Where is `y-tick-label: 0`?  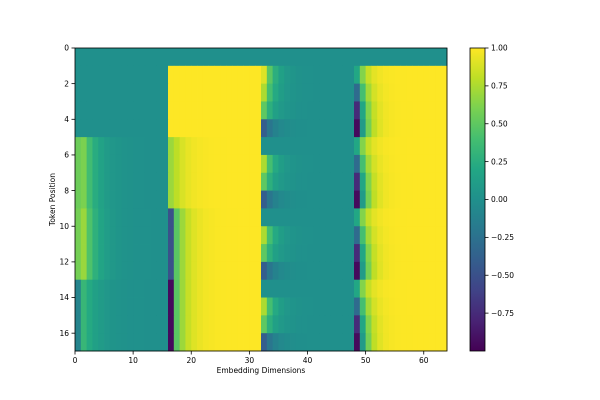
y-tick-label: 0 is located at coordinates (66, 48).